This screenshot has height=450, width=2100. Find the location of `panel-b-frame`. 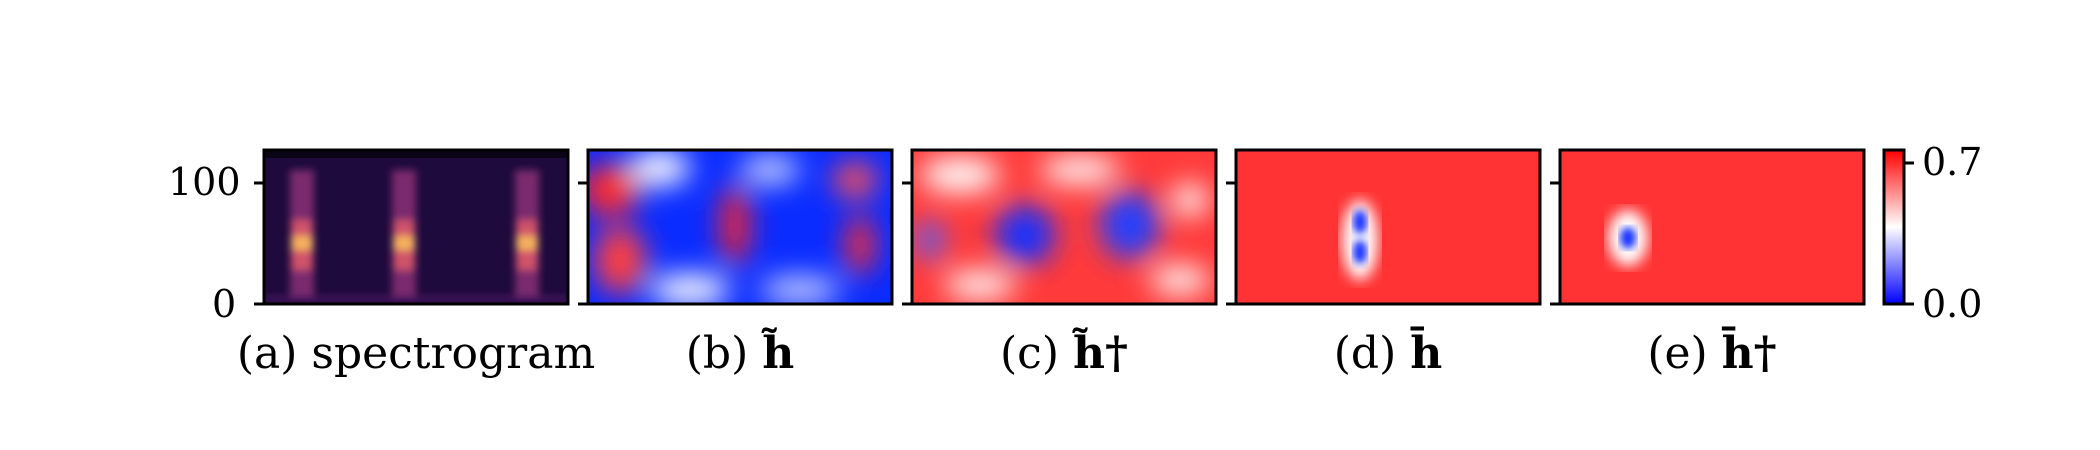

panel-b-frame is located at coordinates (740, 227).